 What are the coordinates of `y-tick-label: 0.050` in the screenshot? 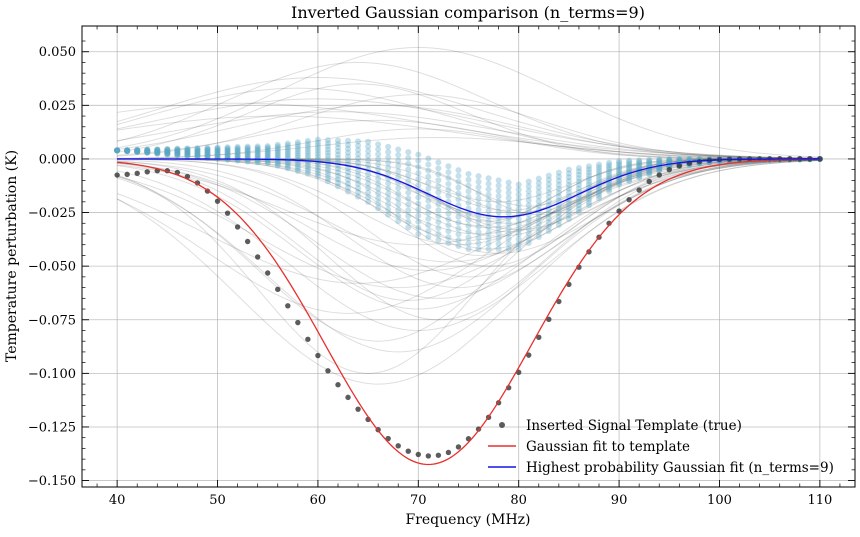 It's located at (57, 52).